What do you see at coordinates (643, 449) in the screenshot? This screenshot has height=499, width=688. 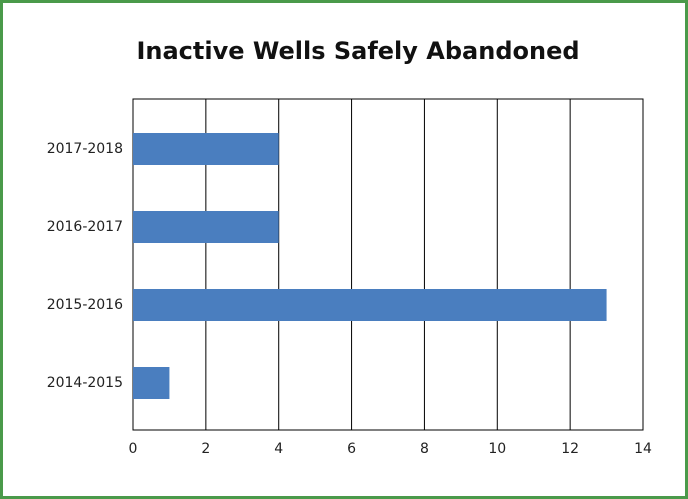 I see `x-tick-label: 14` at bounding box center [643, 449].